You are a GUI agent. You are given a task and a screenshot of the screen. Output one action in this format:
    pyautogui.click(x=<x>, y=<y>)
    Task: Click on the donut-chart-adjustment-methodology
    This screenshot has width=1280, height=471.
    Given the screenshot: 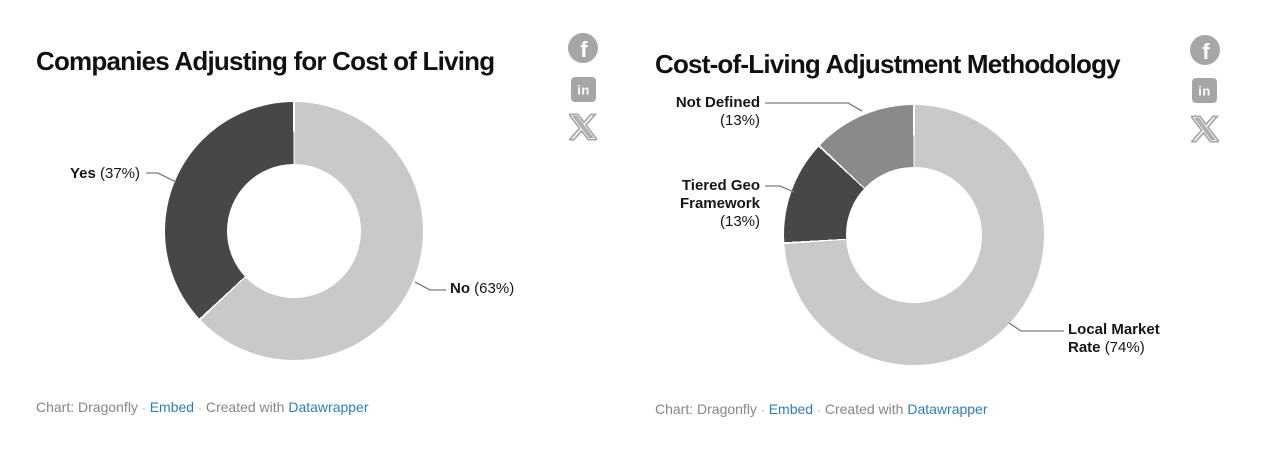 What is the action you would take?
    pyautogui.click(x=914, y=235)
    